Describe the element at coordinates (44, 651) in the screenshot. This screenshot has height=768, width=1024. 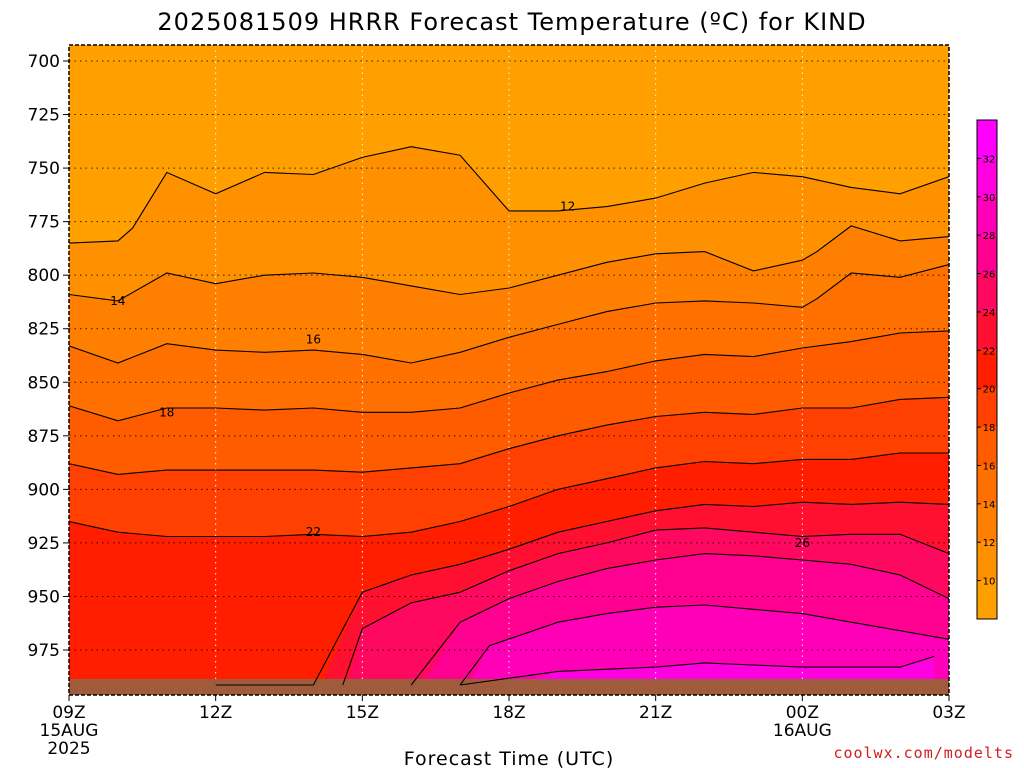
I see `y-tick-label: 975` at that location.